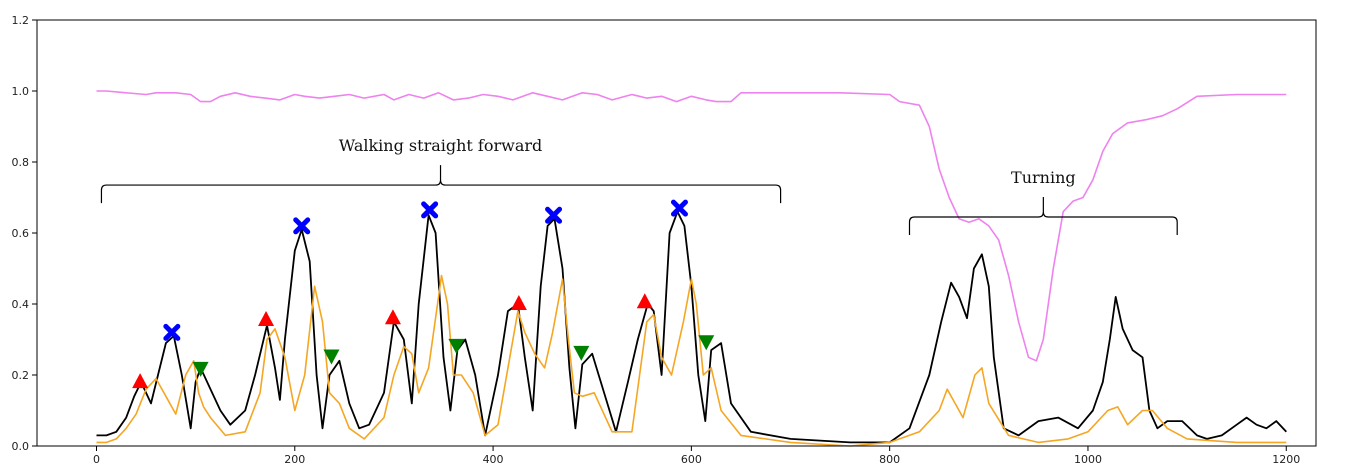  Describe the element at coordinates (493, 458) in the screenshot. I see `x-tick-label: 400` at that location.